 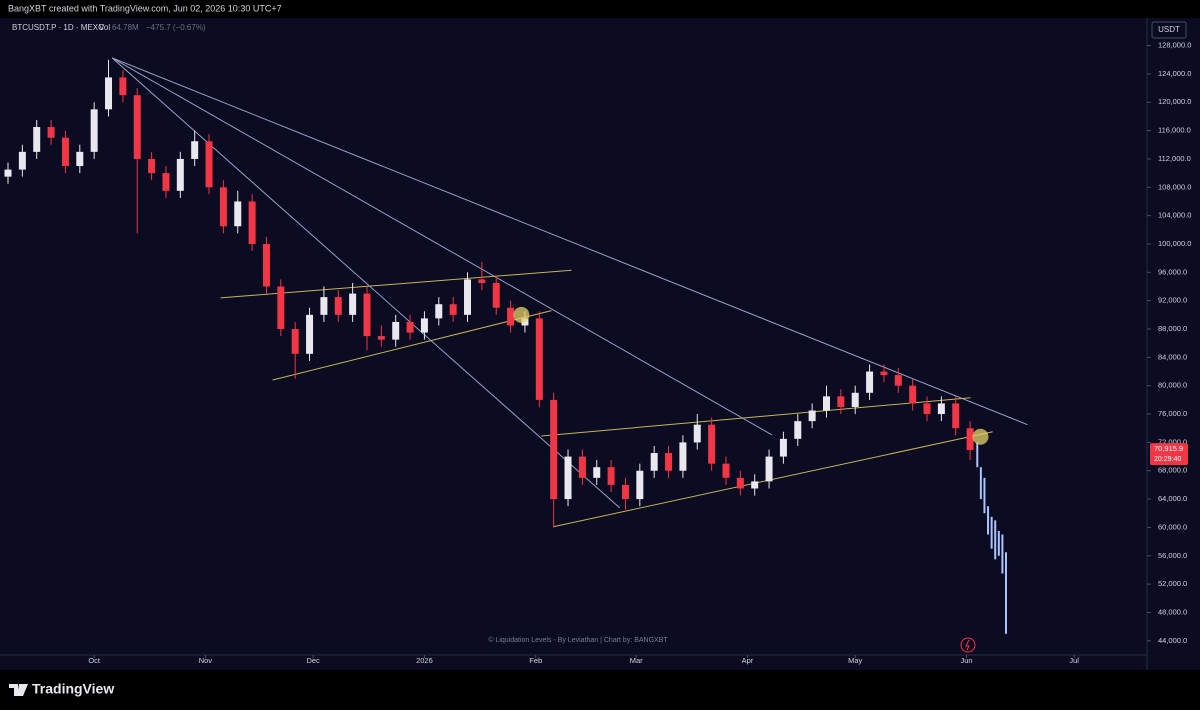 What do you see at coordinates (600, 690) in the screenshot?
I see `footer-bar` at bounding box center [600, 690].